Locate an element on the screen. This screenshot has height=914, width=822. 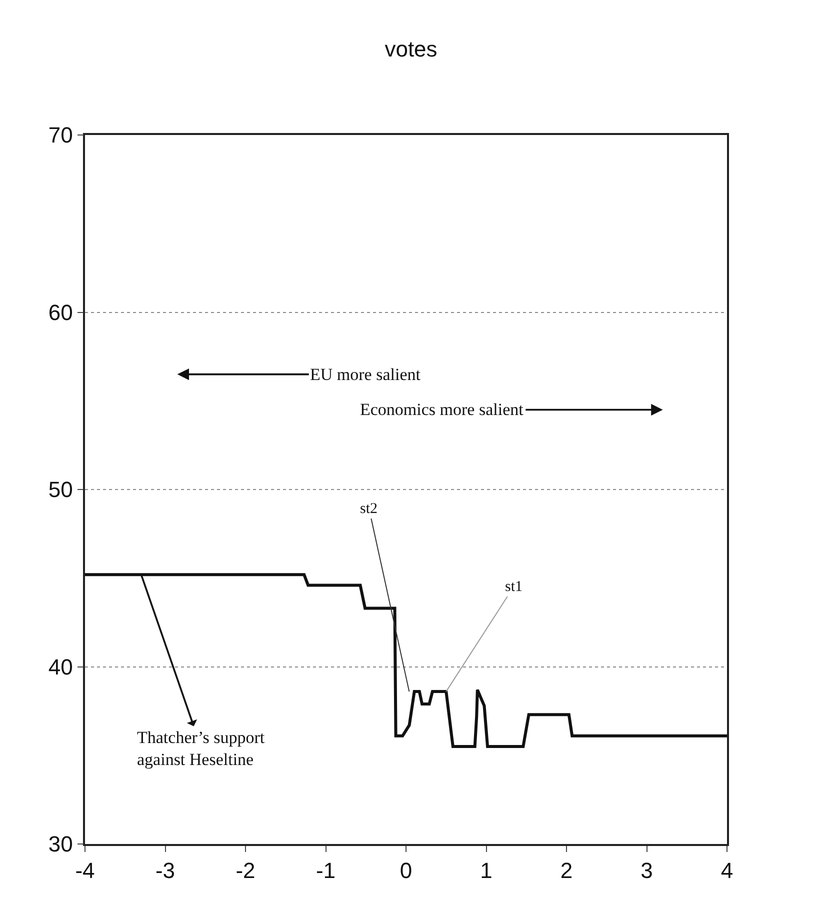
annotation: EU more salient is located at coordinates (365, 374).